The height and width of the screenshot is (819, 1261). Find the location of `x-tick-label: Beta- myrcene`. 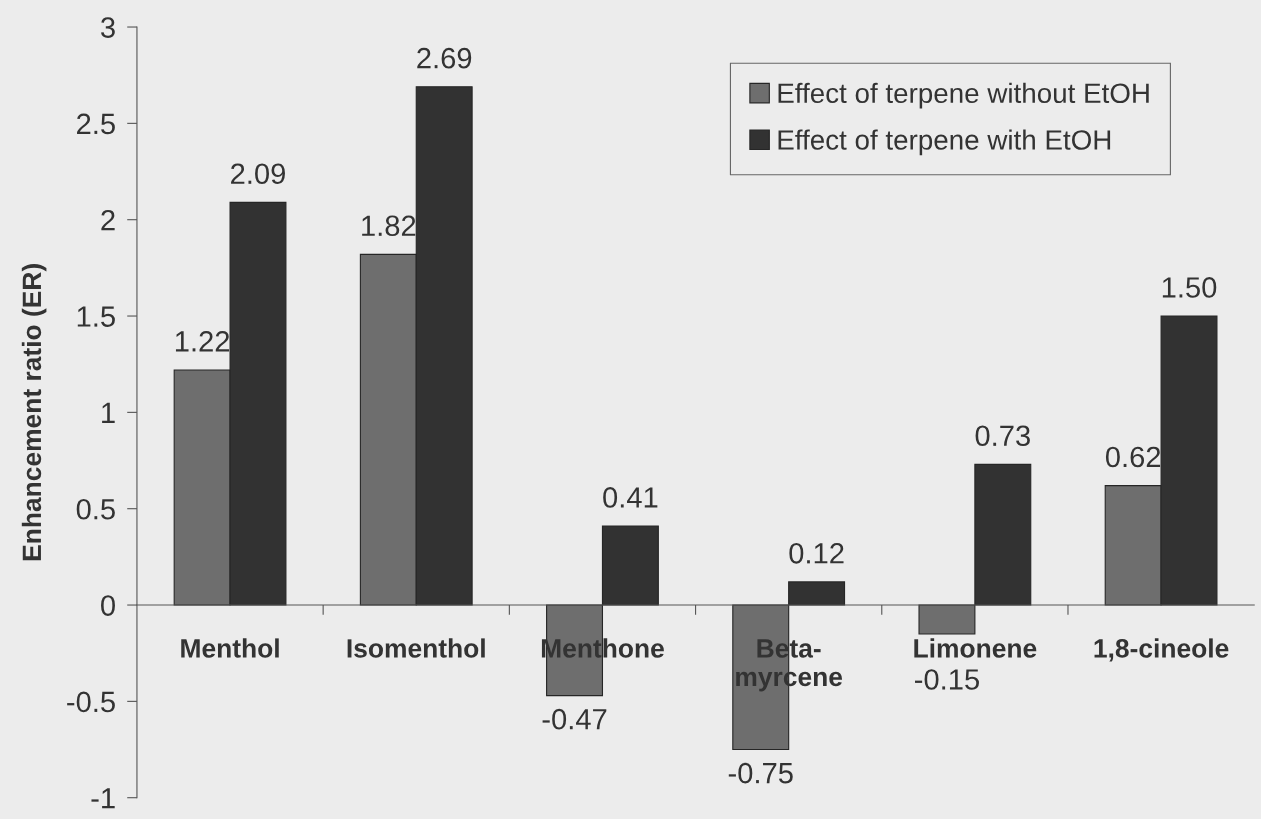

x-tick-label: Beta- myrcene is located at coordinates (789, 665).